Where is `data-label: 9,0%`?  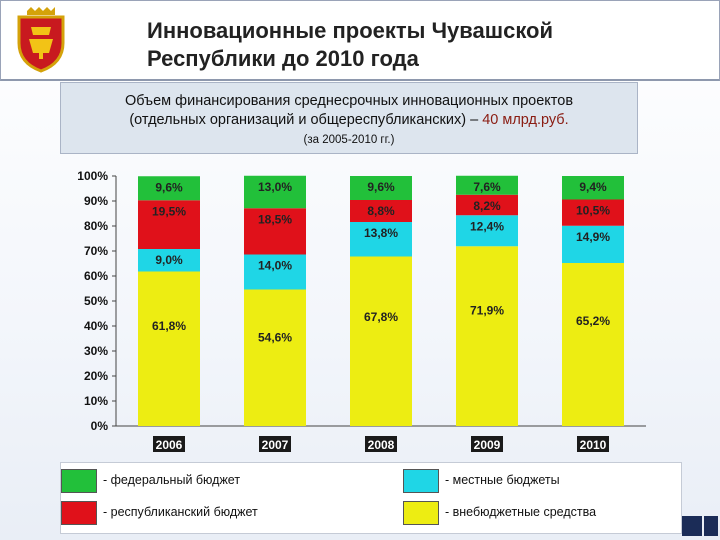 data-label: 9,0% is located at coordinates (169, 260).